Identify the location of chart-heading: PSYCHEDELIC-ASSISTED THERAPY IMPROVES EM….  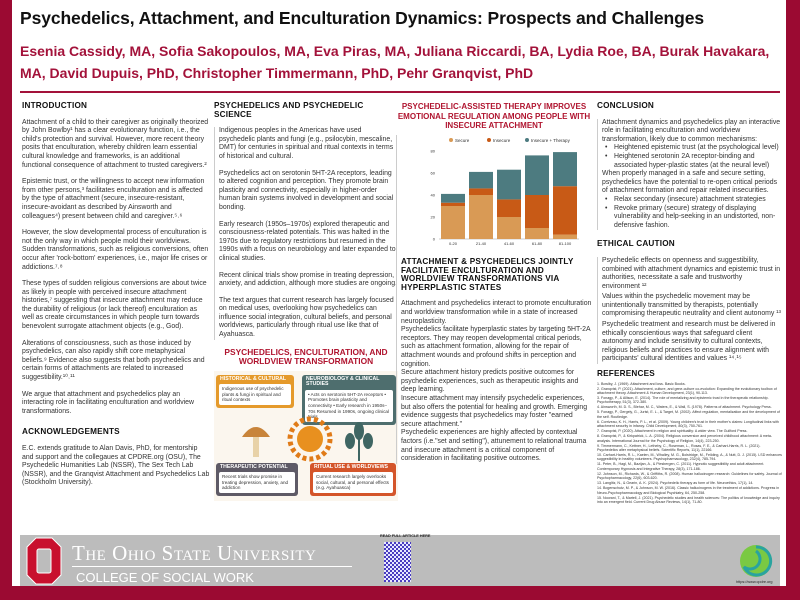
(494, 116).